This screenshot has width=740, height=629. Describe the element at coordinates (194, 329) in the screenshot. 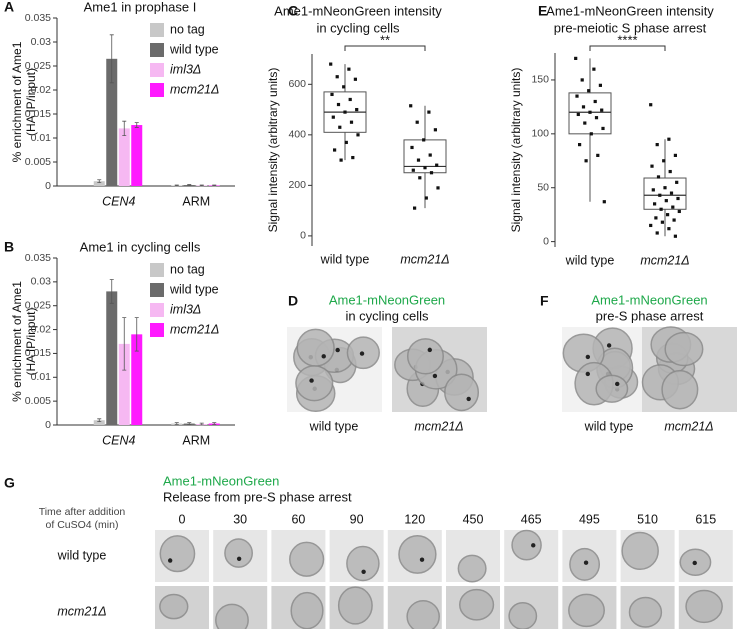

I see `legend-label: mcm21Δ` at that location.